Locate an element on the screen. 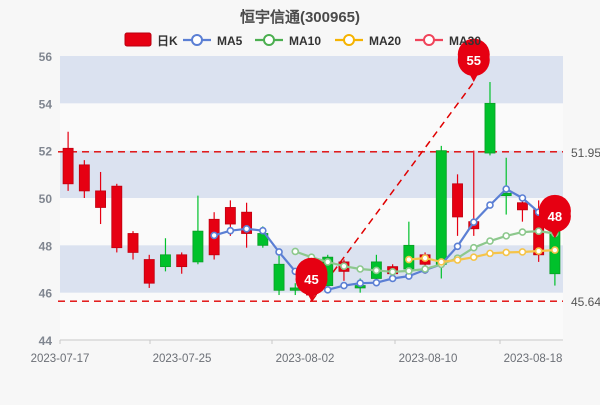 The height and width of the screenshot is (405, 600). legend-item: MA5 is located at coordinates (213, 41).